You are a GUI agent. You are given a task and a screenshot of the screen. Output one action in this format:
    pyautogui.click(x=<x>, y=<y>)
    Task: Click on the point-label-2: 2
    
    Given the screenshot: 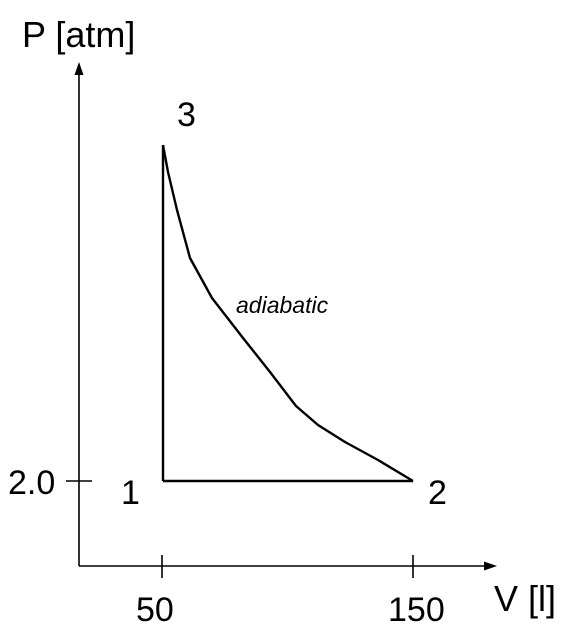 What is the action you would take?
    pyautogui.click(x=437, y=493)
    